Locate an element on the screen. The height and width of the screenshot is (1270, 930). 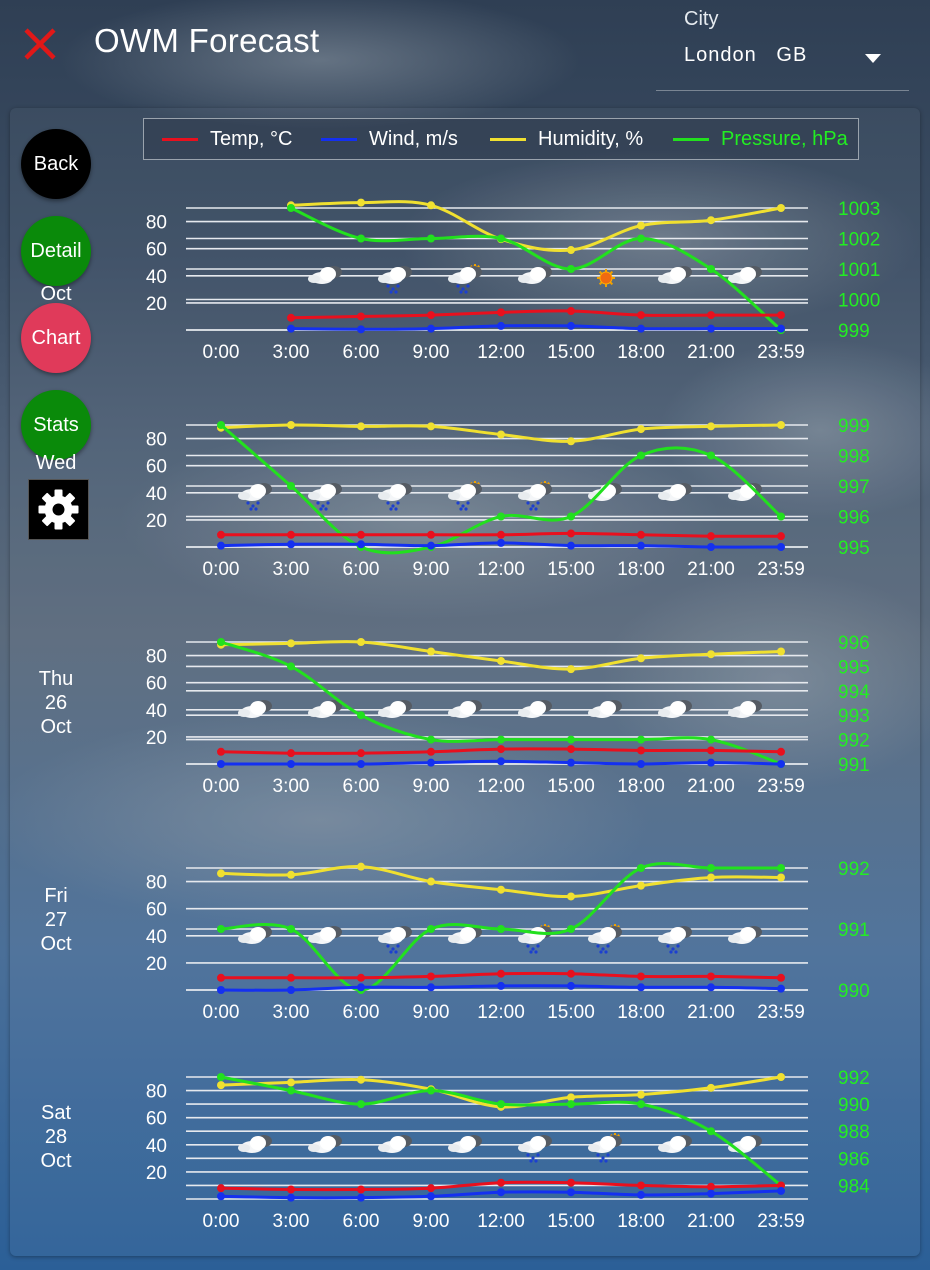
day-label-1: Oct is located at coordinates (56, 294).